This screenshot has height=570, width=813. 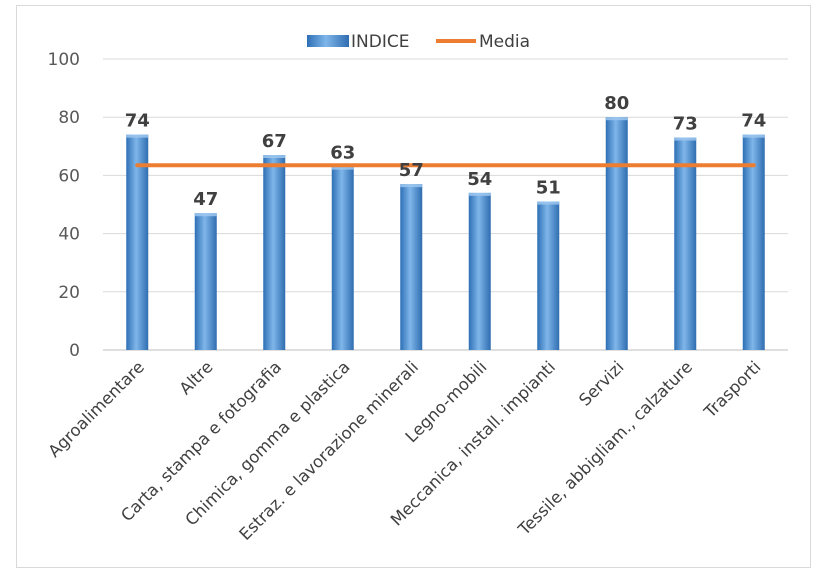 What do you see at coordinates (342, 153) in the screenshot?
I see `data-label: 63` at bounding box center [342, 153].